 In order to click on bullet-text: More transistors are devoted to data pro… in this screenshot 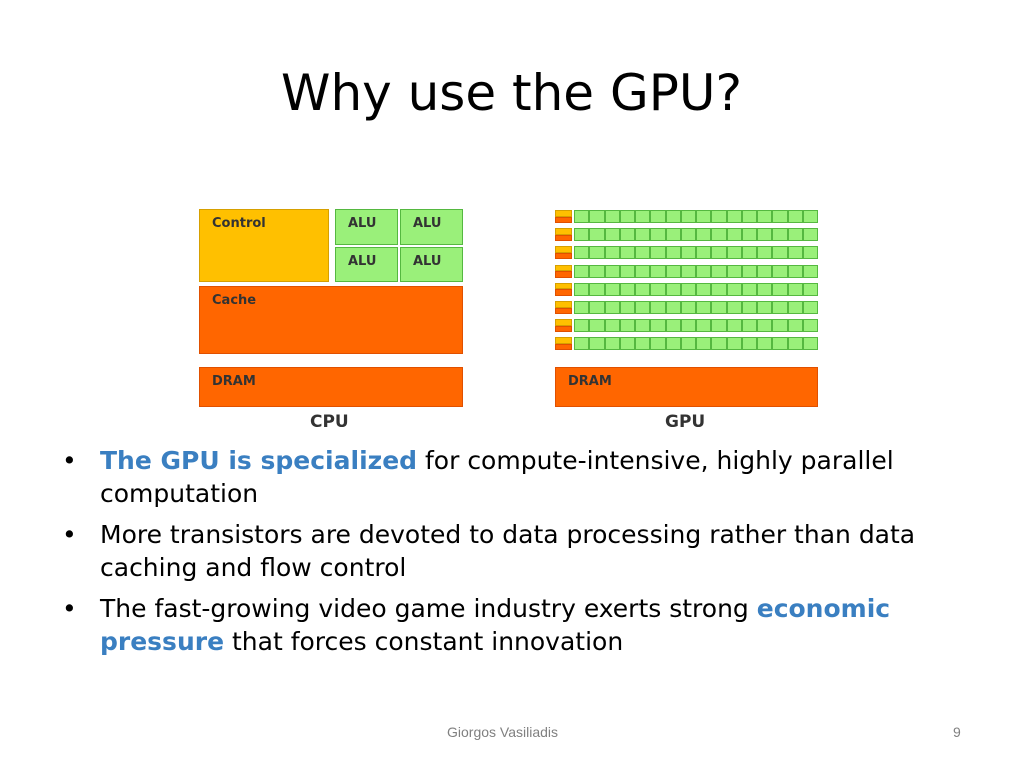, I will do `click(512, 551)`.